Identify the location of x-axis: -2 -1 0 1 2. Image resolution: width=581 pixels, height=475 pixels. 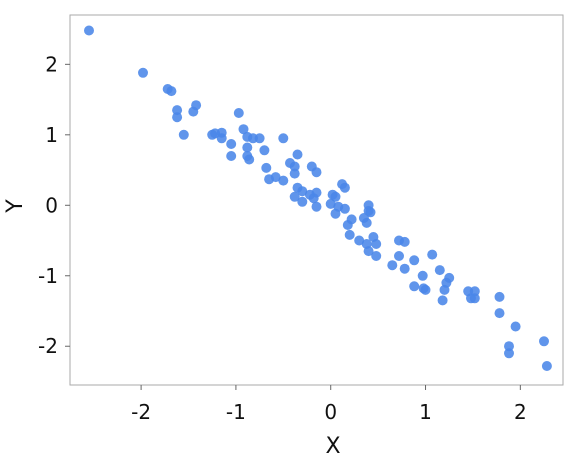
(329, 404).